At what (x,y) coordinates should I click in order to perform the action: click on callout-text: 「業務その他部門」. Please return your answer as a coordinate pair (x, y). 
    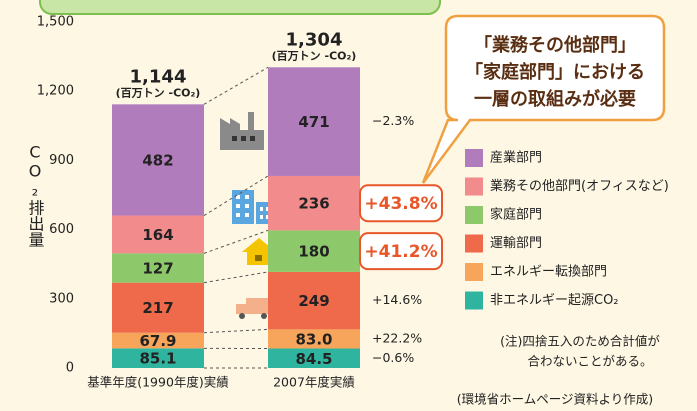
    Looking at the image, I should click on (555, 45).